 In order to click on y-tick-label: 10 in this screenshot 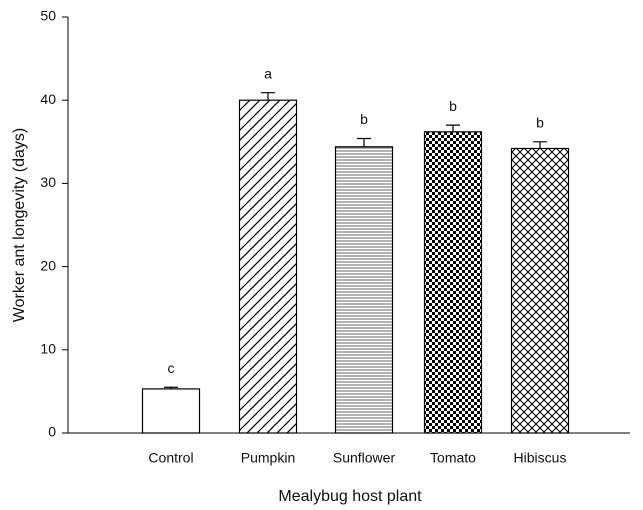, I will do `click(48, 349)`.